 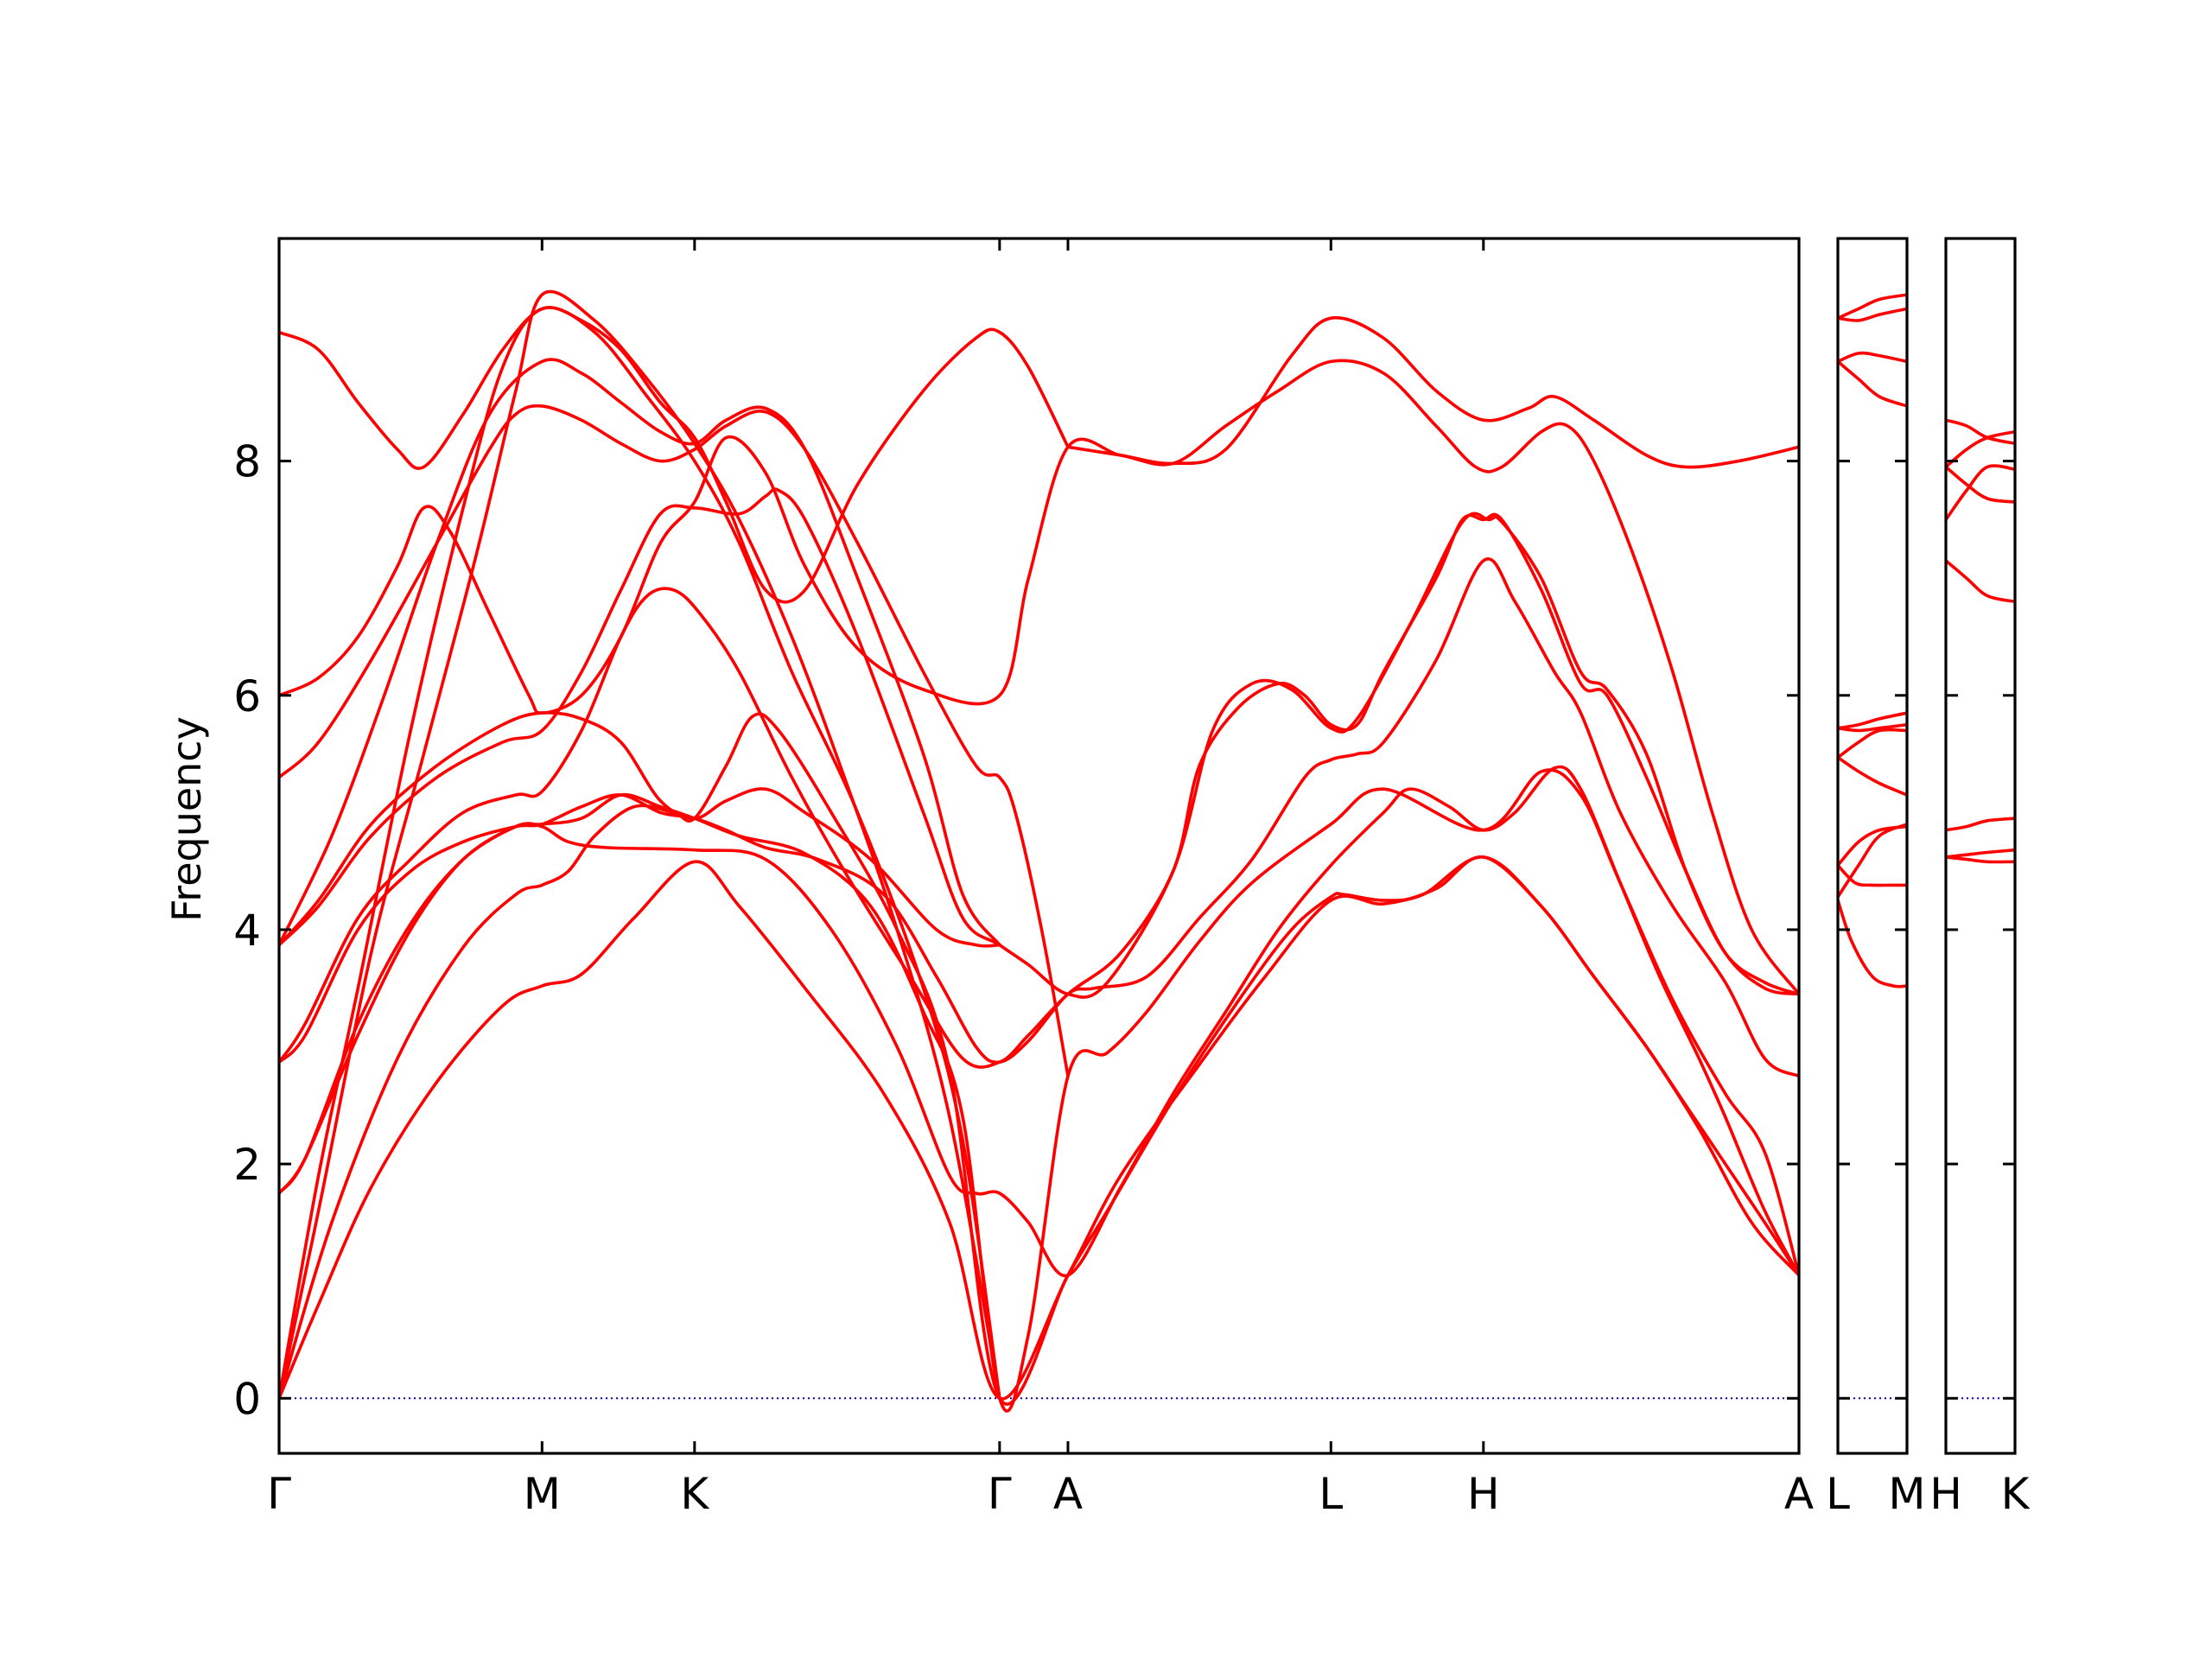 What do you see at coordinates (186, 819) in the screenshot?
I see `y-axis-label: Frequency` at bounding box center [186, 819].